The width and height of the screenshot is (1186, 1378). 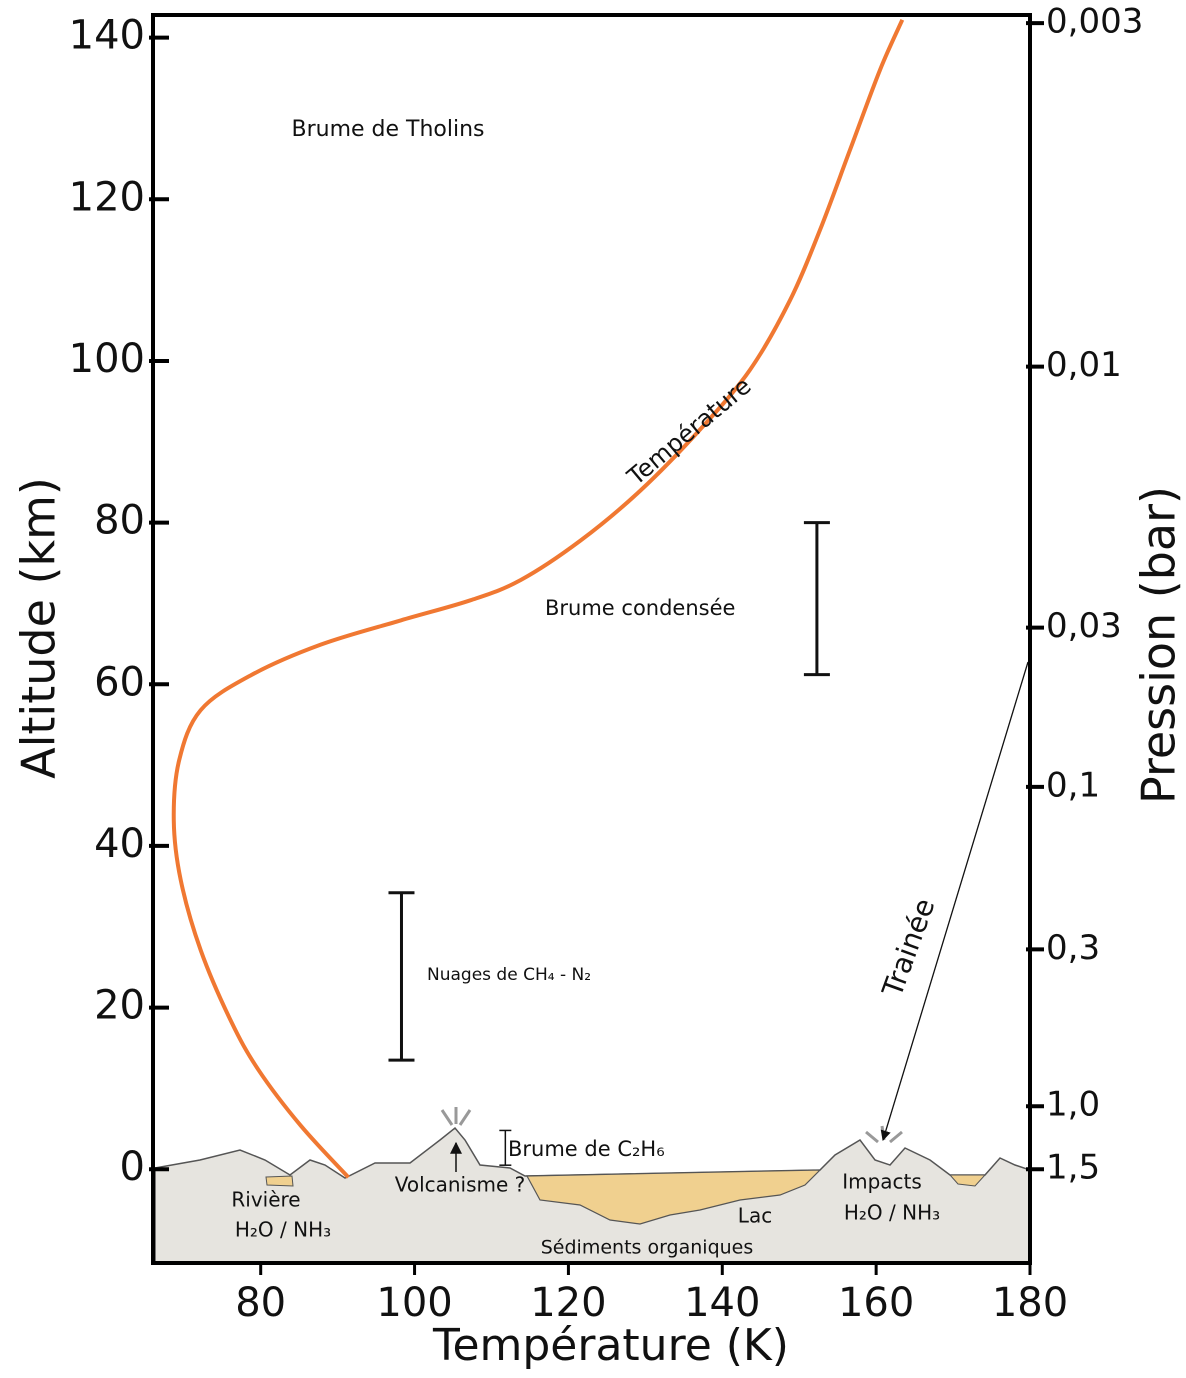 What do you see at coordinates (132, 1167) in the screenshot?
I see `y-tick-label: 0` at bounding box center [132, 1167].